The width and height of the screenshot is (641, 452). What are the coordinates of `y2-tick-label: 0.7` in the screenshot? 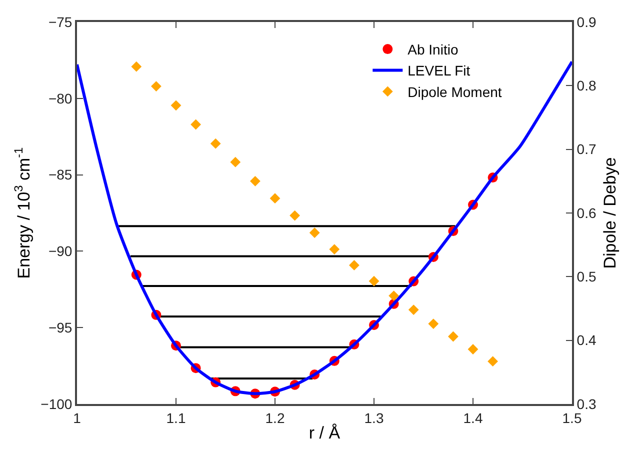 It's located at (586, 149).